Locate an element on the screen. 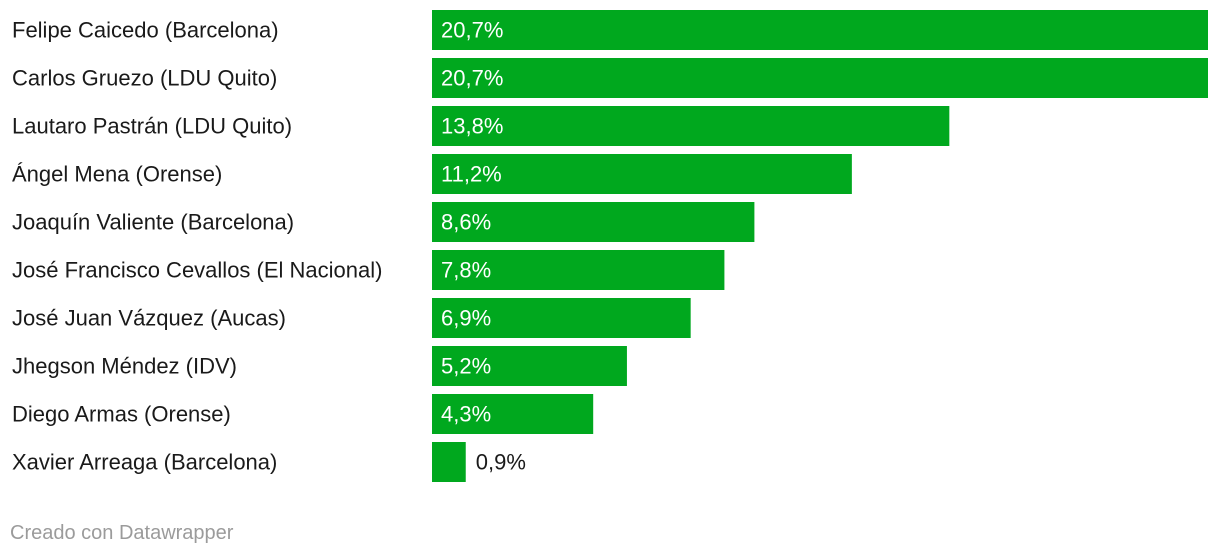  value-label: 4,3% is located at coordinates (466, 414).